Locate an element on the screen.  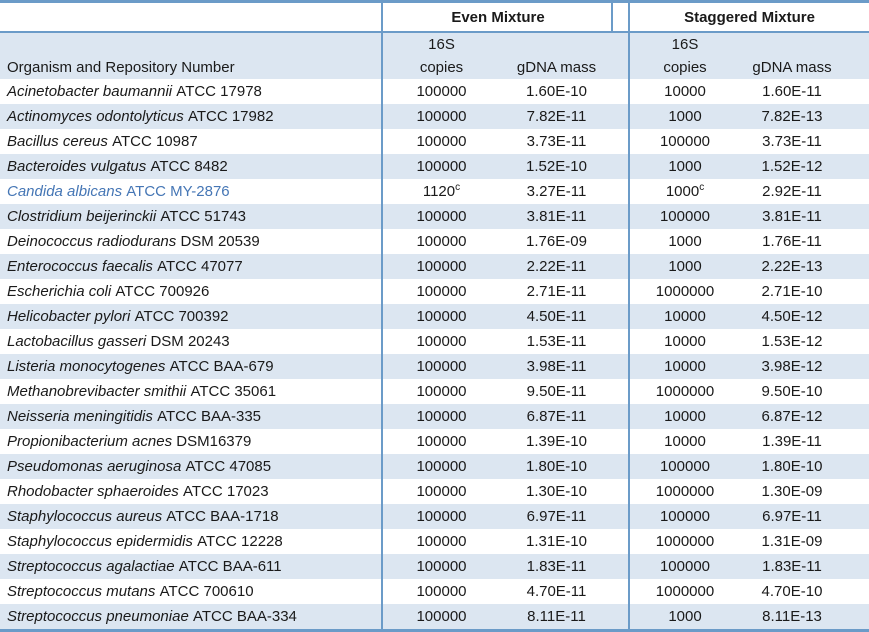
organism-cell: Escherichia coli ATCC 700926 is located at coordinates (191, 291).